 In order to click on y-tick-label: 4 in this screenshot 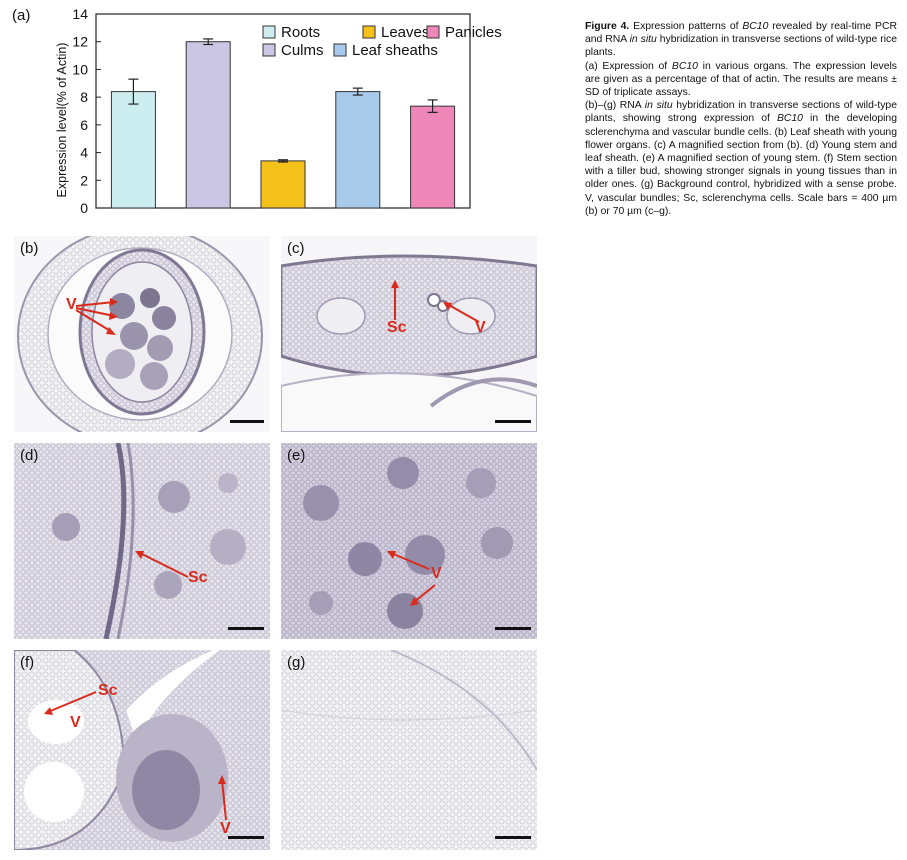, I will do `click(84, 153)`.